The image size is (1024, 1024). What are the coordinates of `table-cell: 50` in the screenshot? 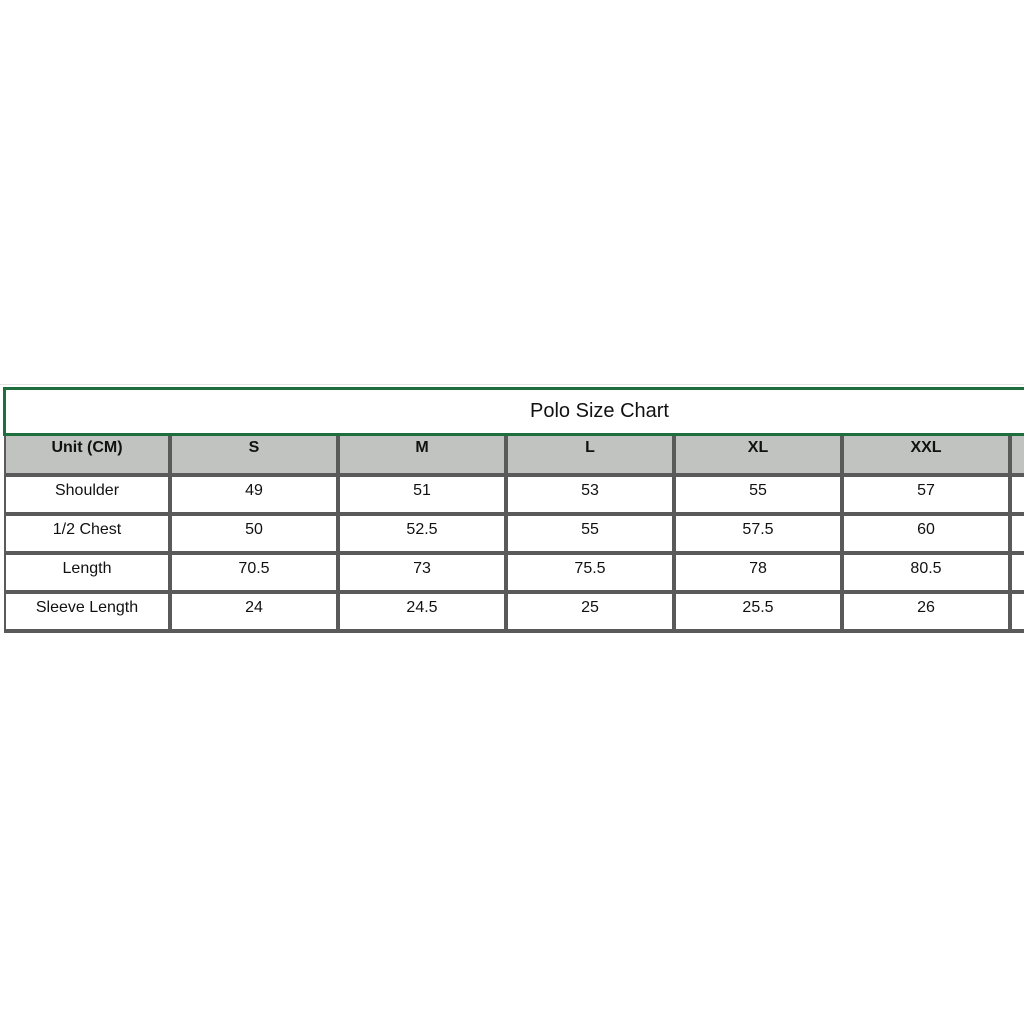 It's located at (256, 535).